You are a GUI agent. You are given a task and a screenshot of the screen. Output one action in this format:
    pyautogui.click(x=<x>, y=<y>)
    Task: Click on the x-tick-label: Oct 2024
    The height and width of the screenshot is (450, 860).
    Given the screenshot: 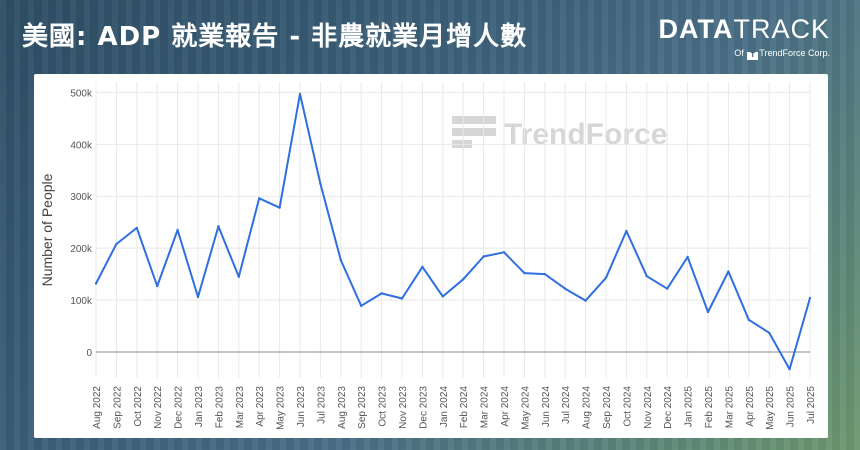 What is the action you would take?
    pyautogui.click(x=627, y=406)
    